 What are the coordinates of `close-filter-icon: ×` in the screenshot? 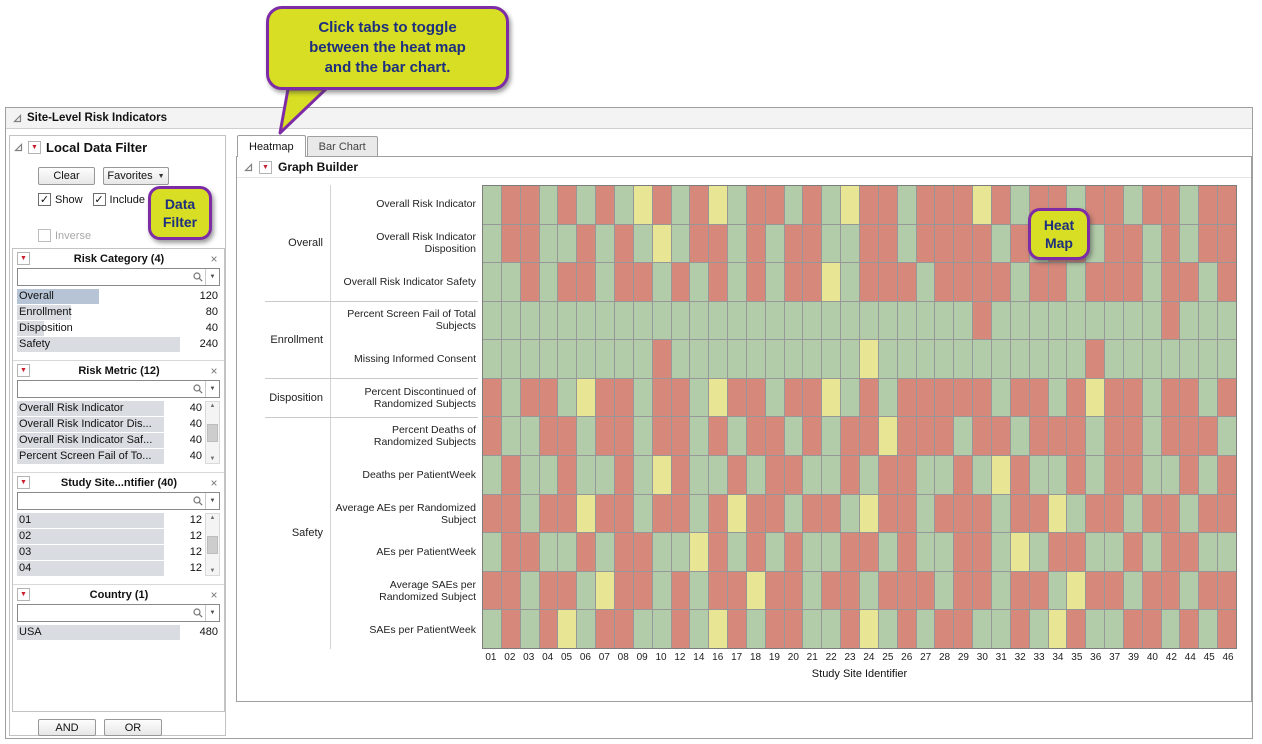 It's located at (214, 594).